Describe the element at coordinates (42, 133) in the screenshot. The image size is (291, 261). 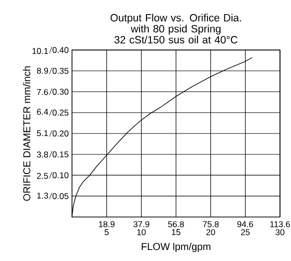
I see `y-tick-label: 5.1` at that location.